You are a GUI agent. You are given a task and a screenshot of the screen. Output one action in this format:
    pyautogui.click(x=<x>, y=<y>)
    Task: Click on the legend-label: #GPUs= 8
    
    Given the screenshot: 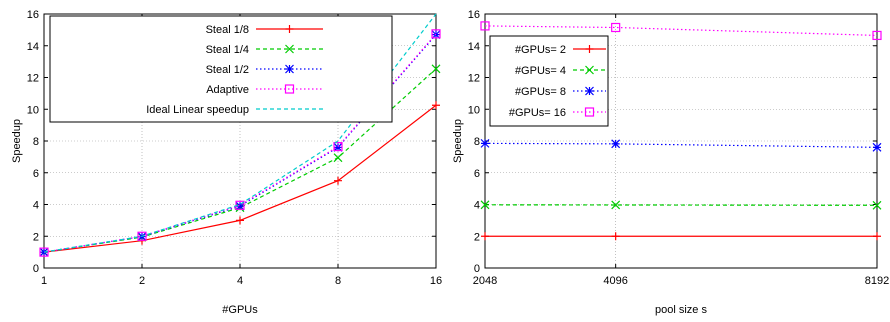 What is the action you would take?
    pyautogui.click(x=540, y=92)
    